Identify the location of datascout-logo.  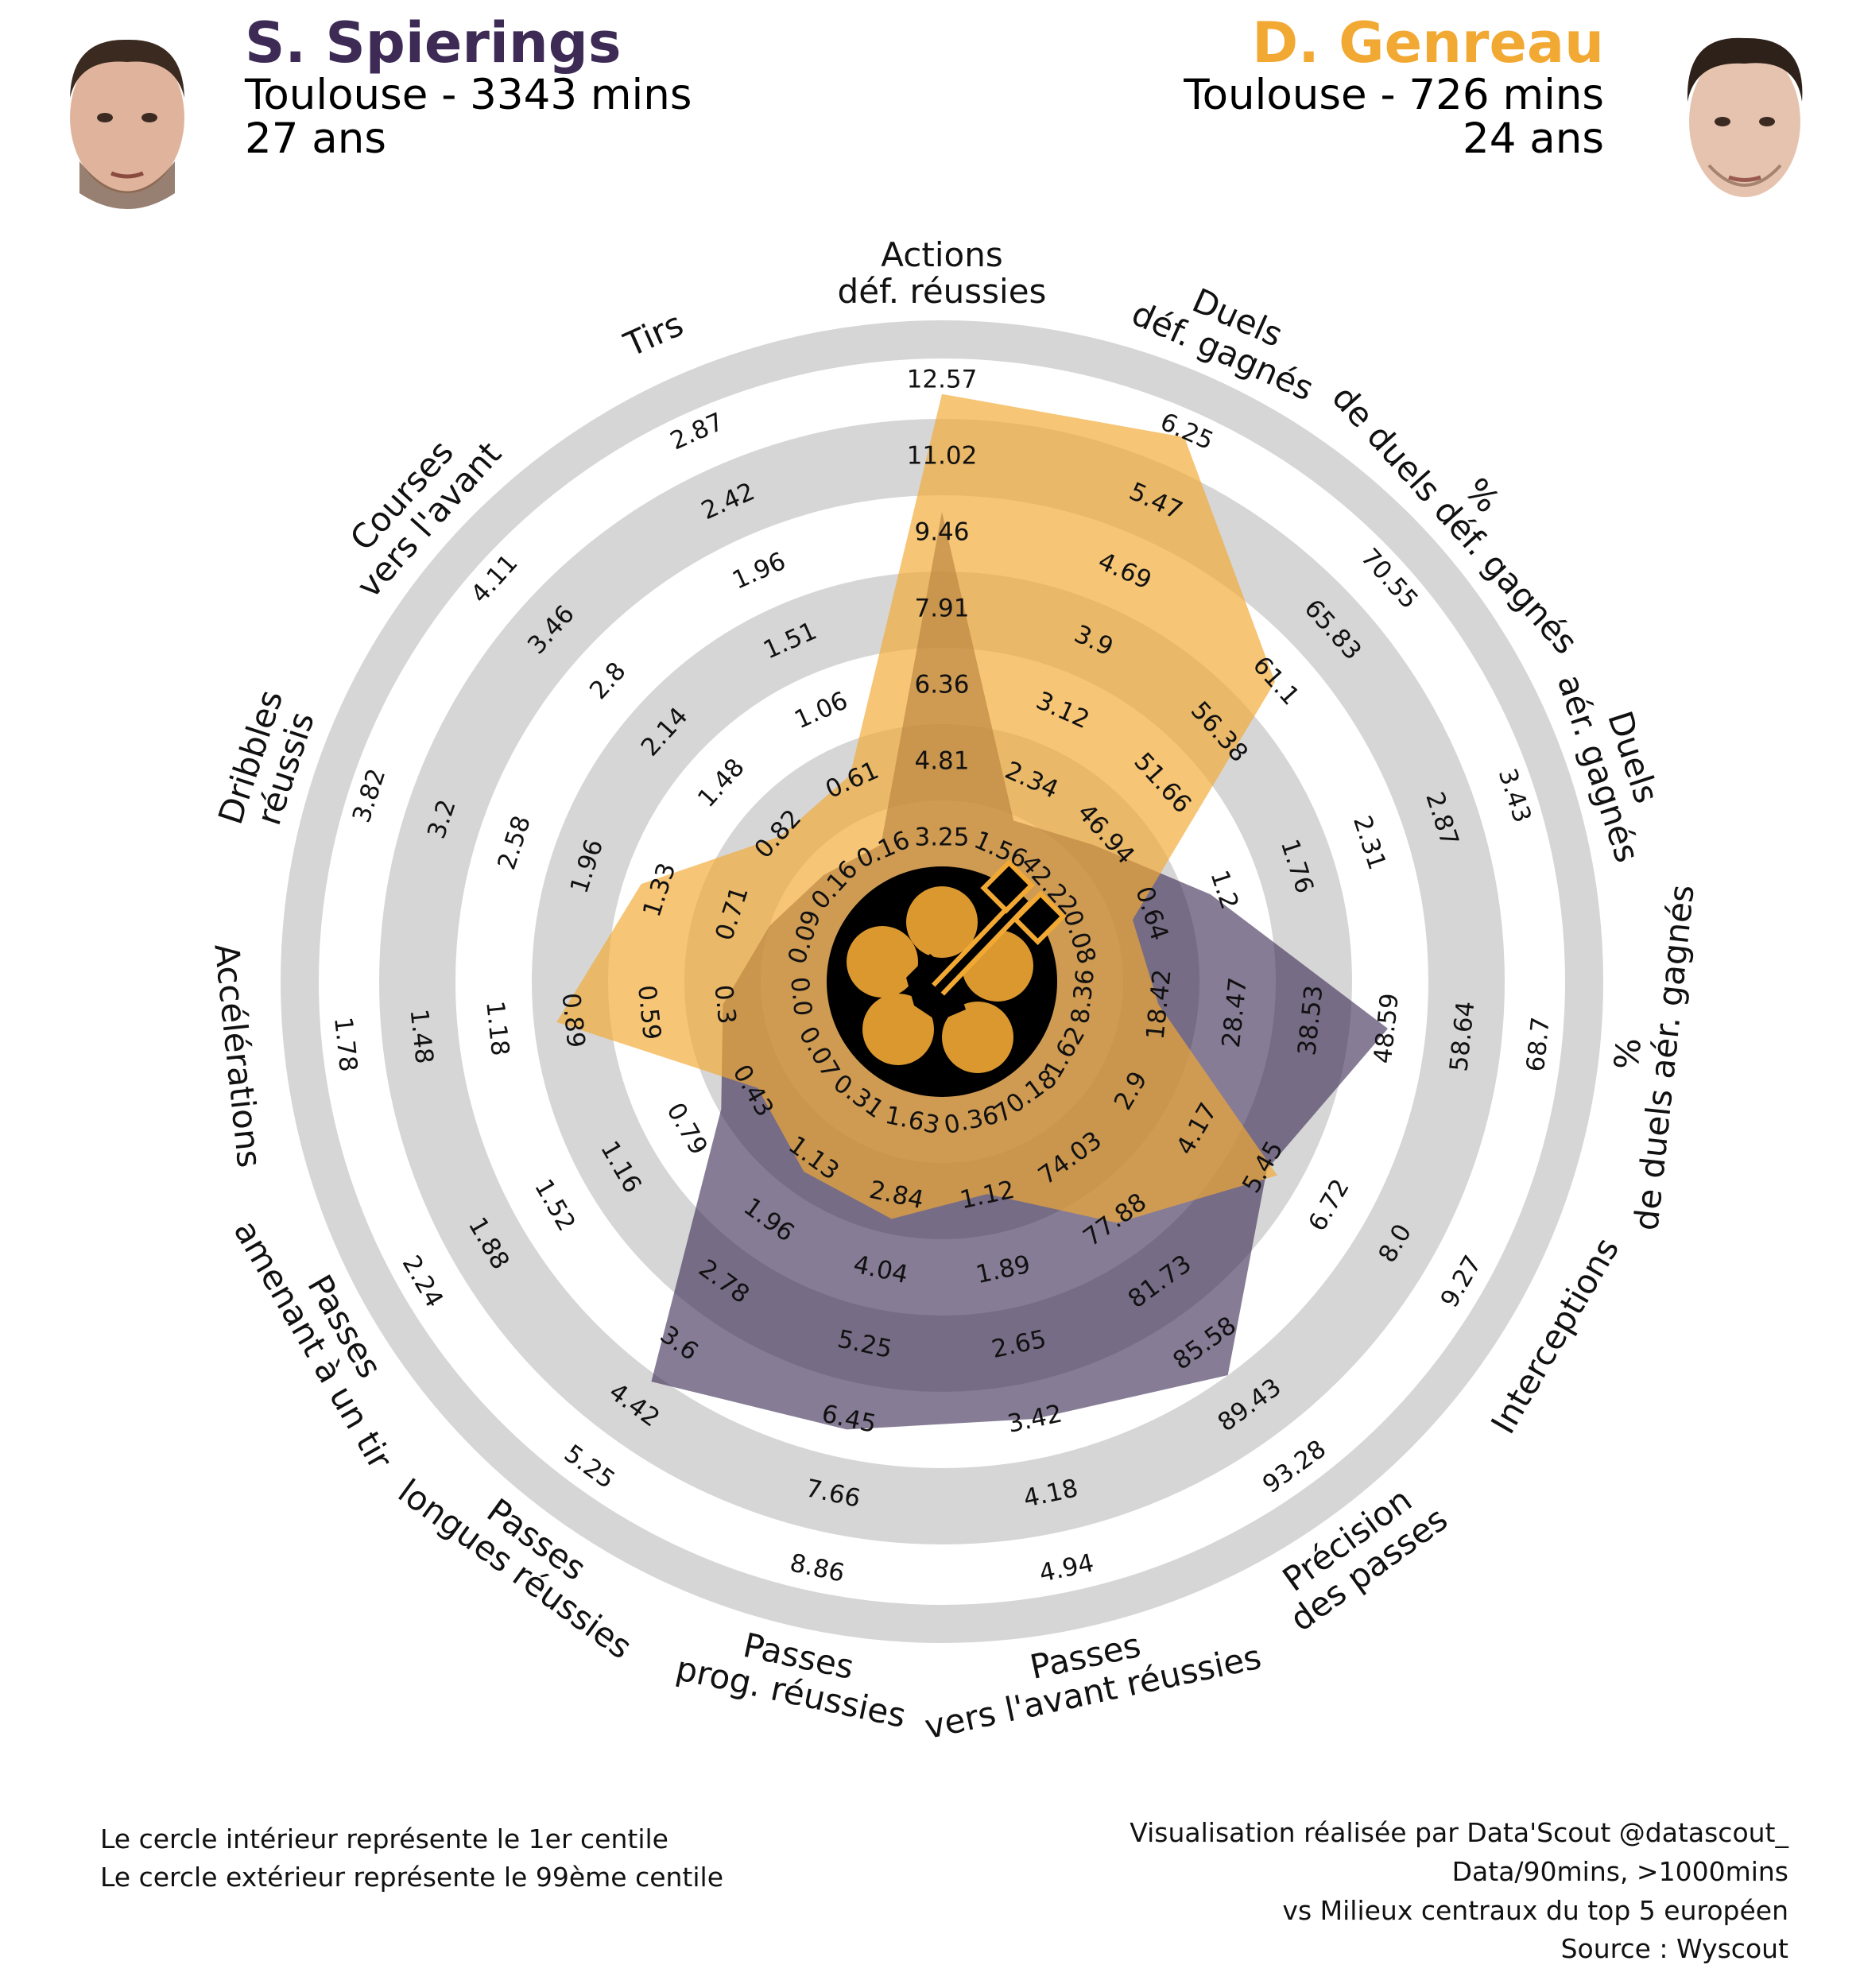
(947, 978).